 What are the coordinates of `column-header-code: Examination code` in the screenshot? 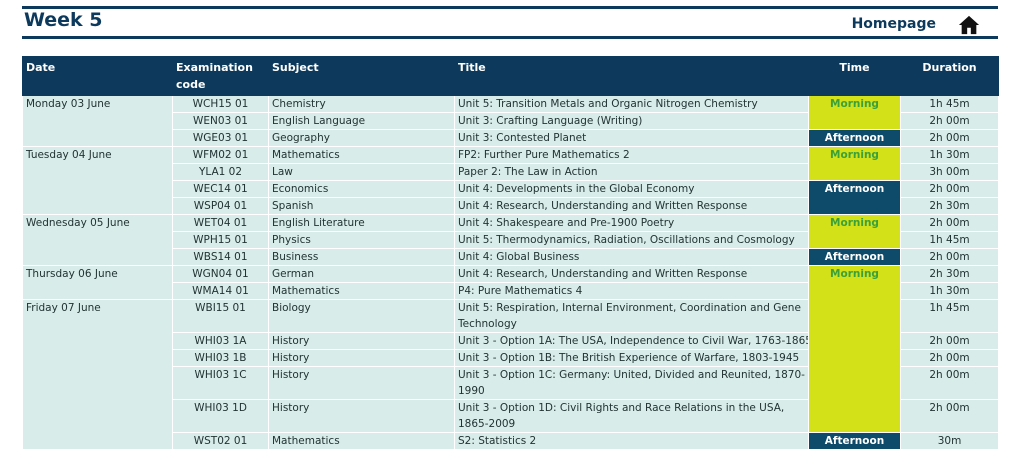 It's located at (220, 76).